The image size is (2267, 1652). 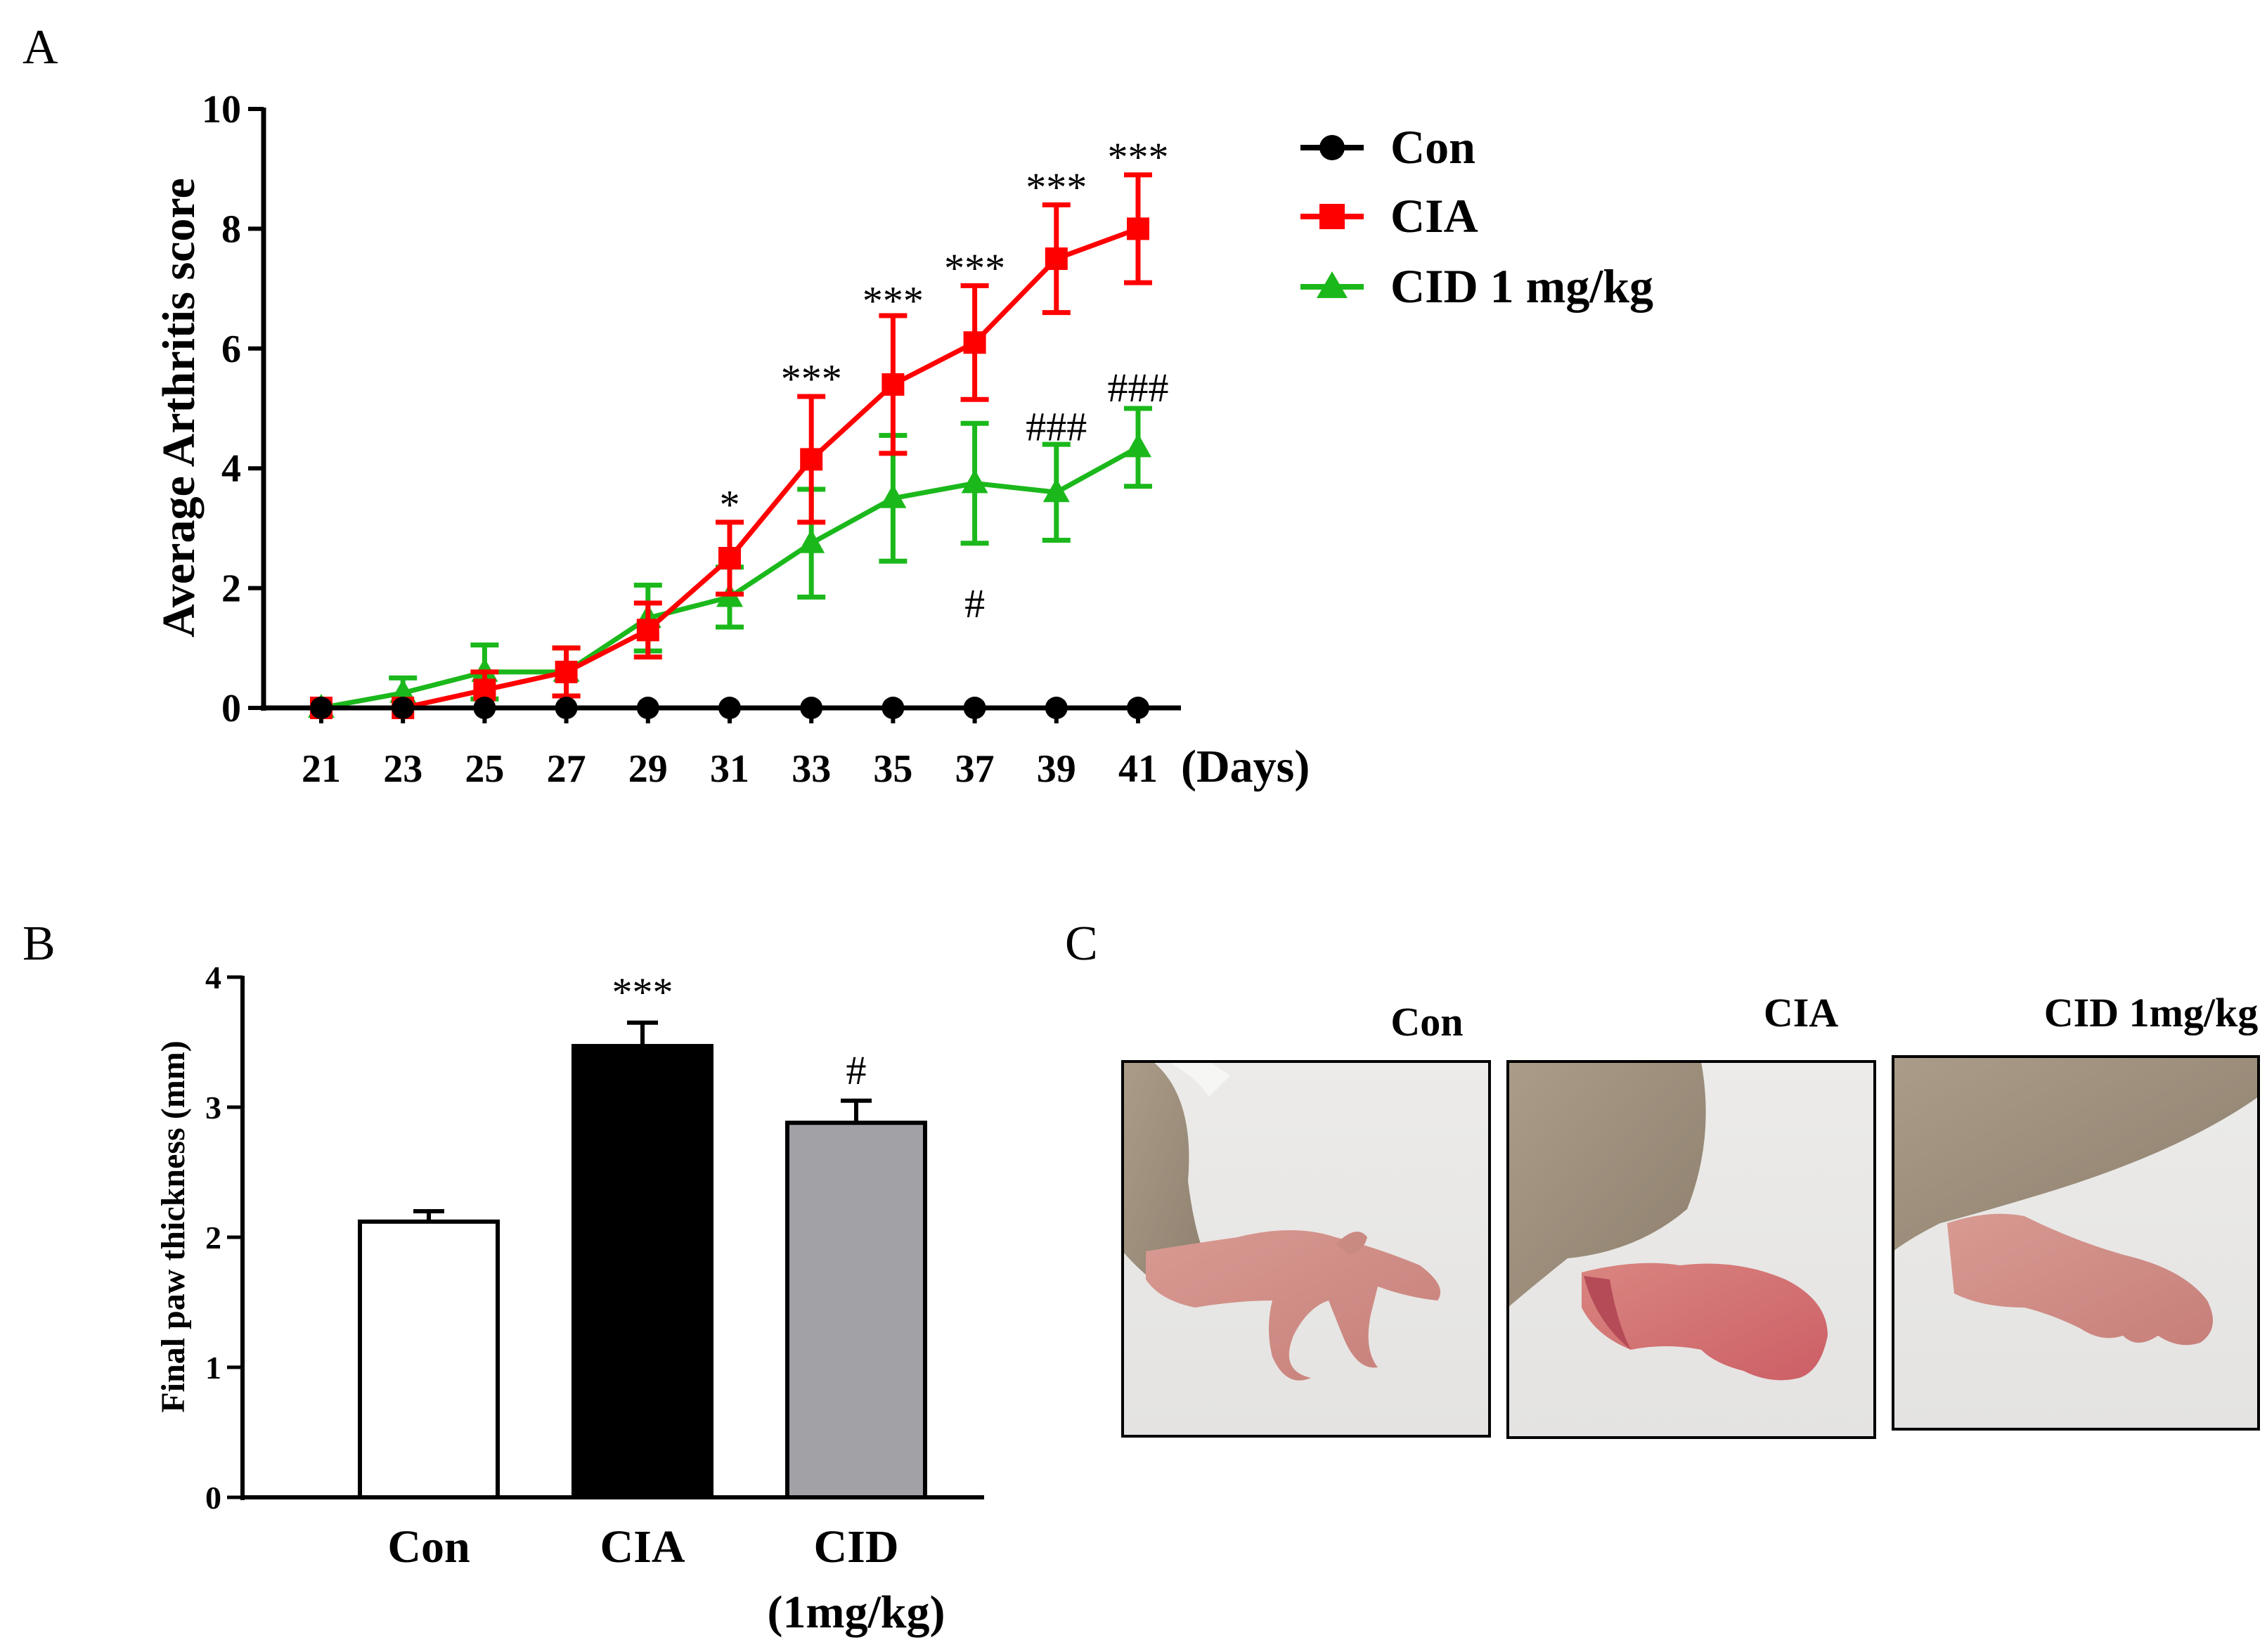 I want to click on panel-b-annotations: *** #, so click(x=739, y=1031).